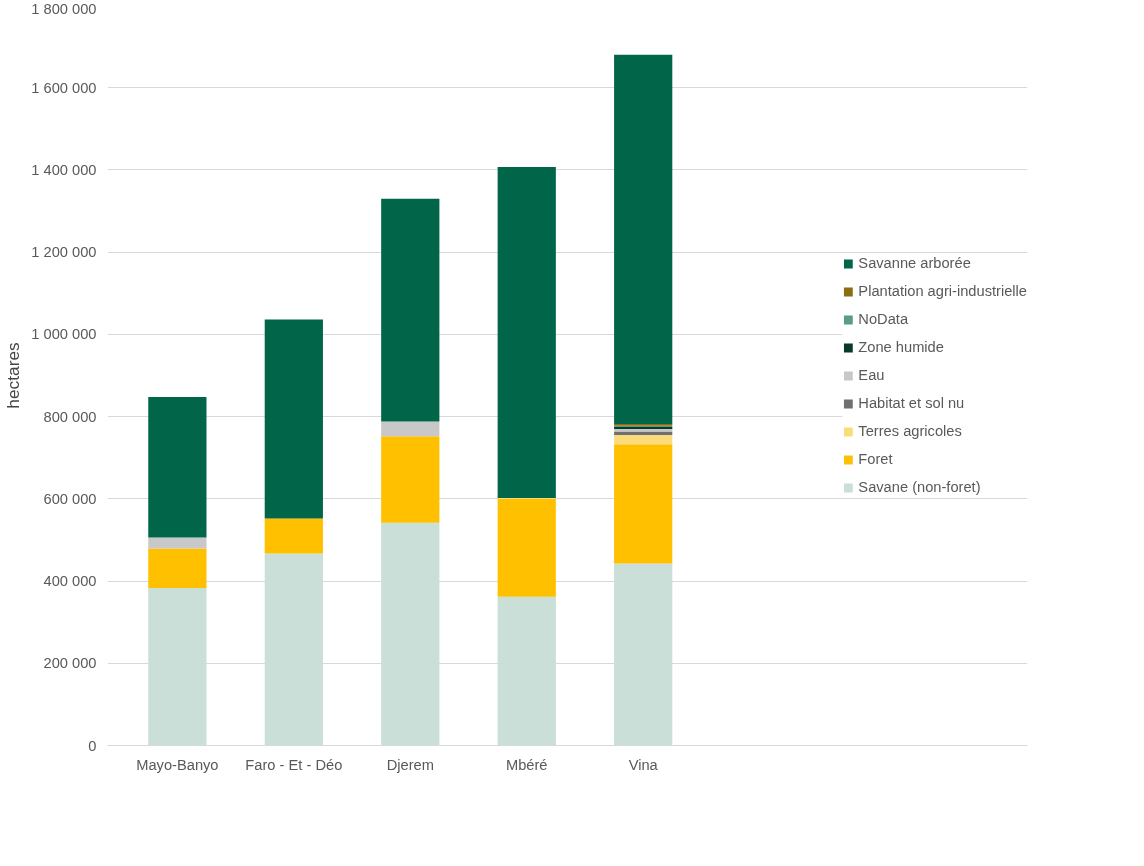 The height and width of the screenshot is (866, 1144). What do you see at coordinates (883, 319) in the screenshot?
I see `legend-label: NoData` at bounding box center [883, 319].